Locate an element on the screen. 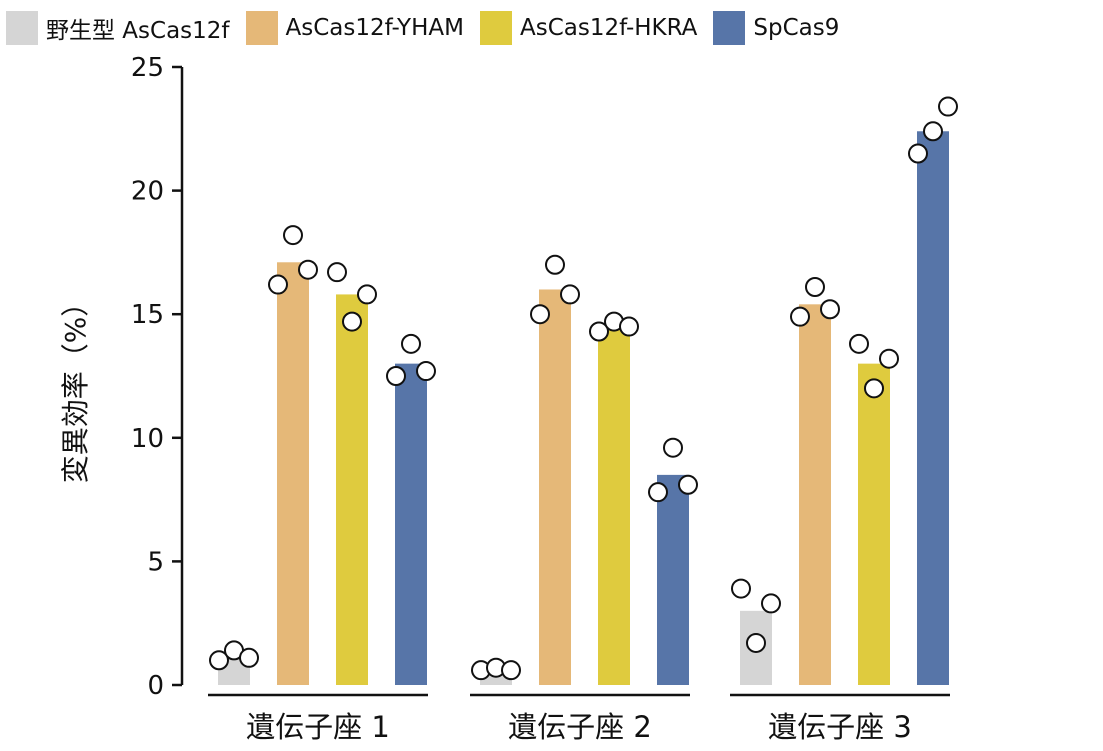 The height and width of the screenshot is (751, 1103). category-label-1: 遺伝子座 2 is located at coordinates (580, 727).